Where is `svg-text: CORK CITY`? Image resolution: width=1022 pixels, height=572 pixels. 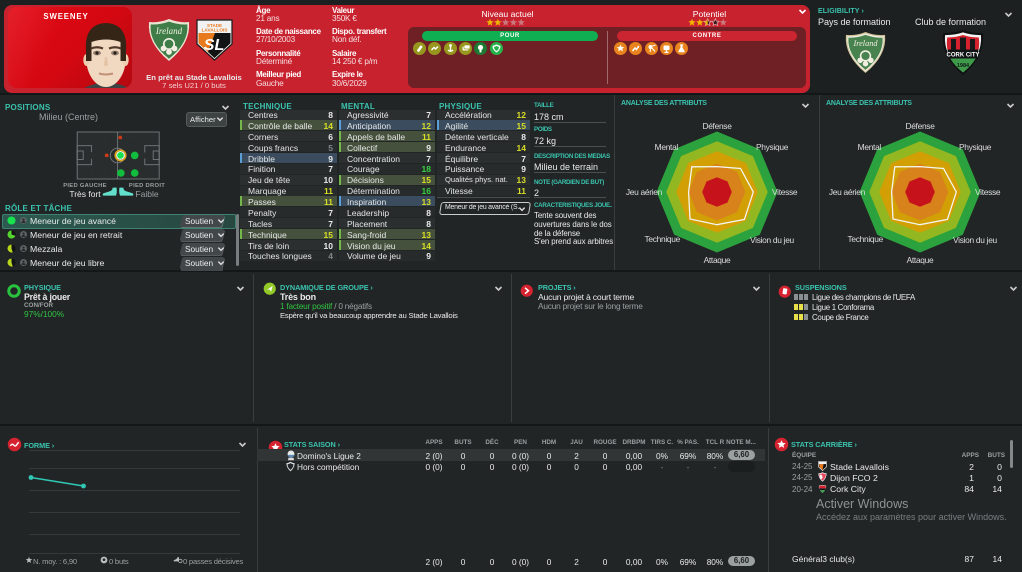 svg-text: CORK CITY is located at coordinates (963, 56).